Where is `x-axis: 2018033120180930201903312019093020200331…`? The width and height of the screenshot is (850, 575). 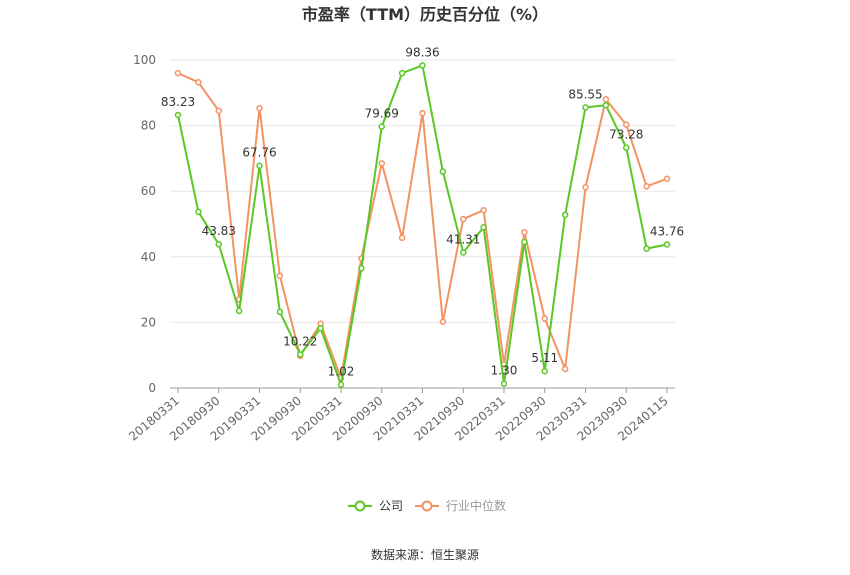
x-axis: 2018033120180930201903312019093020200331… is located at coordinates (400, 415).